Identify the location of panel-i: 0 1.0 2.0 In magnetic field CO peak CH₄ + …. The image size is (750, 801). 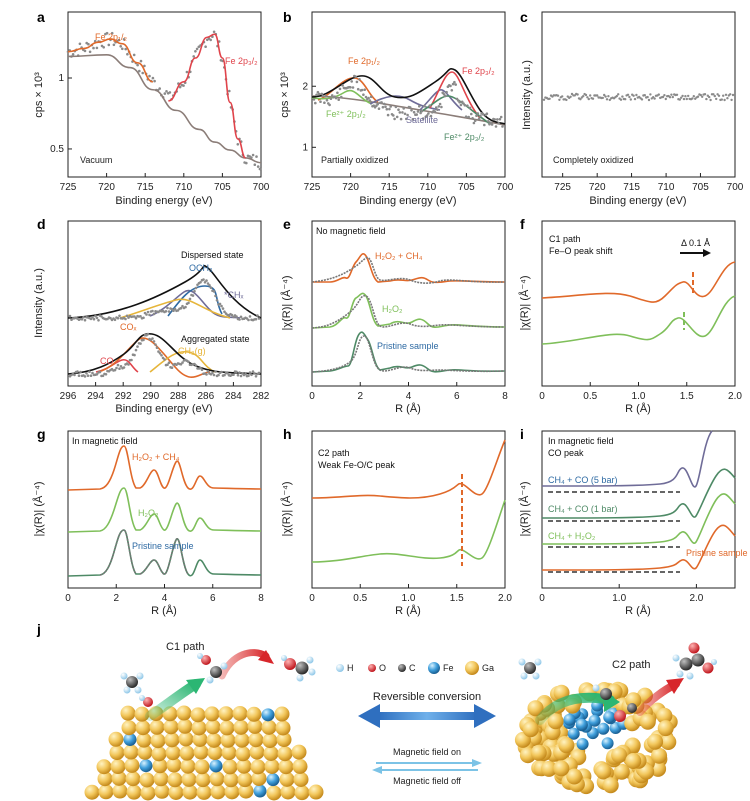
(633, 523).